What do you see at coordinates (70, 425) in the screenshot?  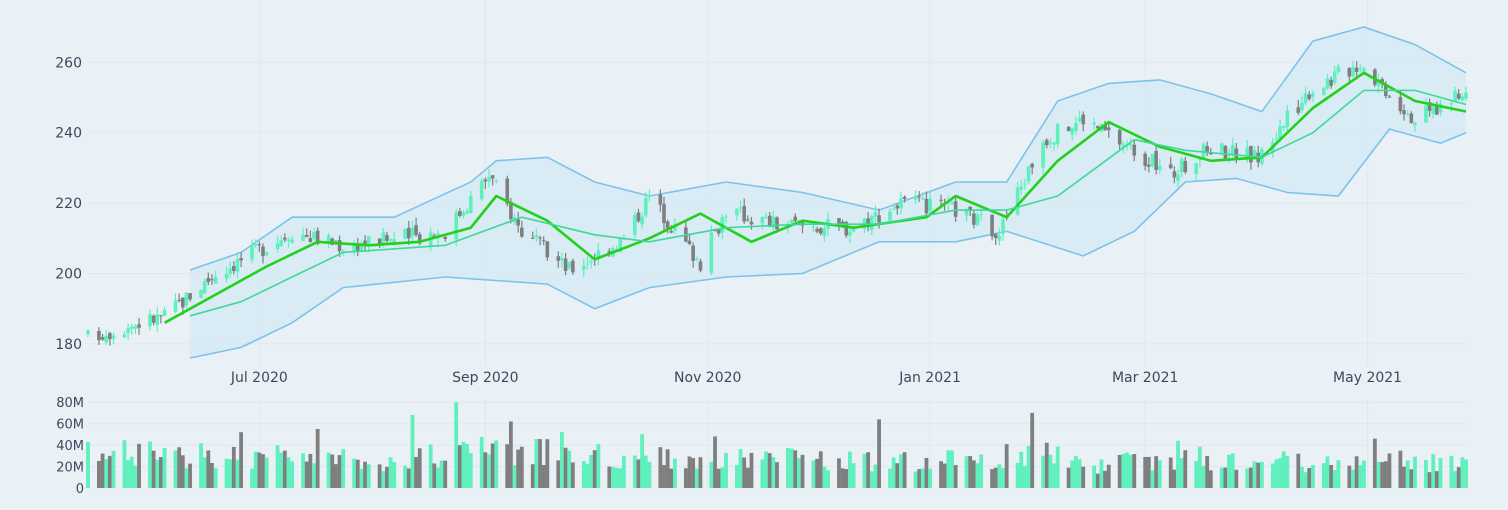 I see `volume-y-tick-label: 60M` at bounding box center [70, 425].